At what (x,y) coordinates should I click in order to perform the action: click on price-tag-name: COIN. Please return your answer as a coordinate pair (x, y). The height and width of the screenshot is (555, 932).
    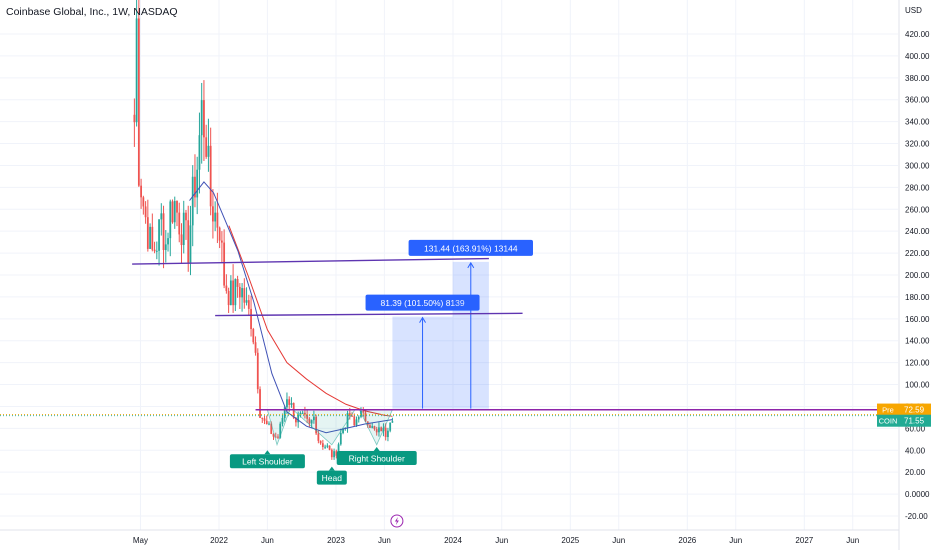
    Looking at the image, I should click on (888, 421).